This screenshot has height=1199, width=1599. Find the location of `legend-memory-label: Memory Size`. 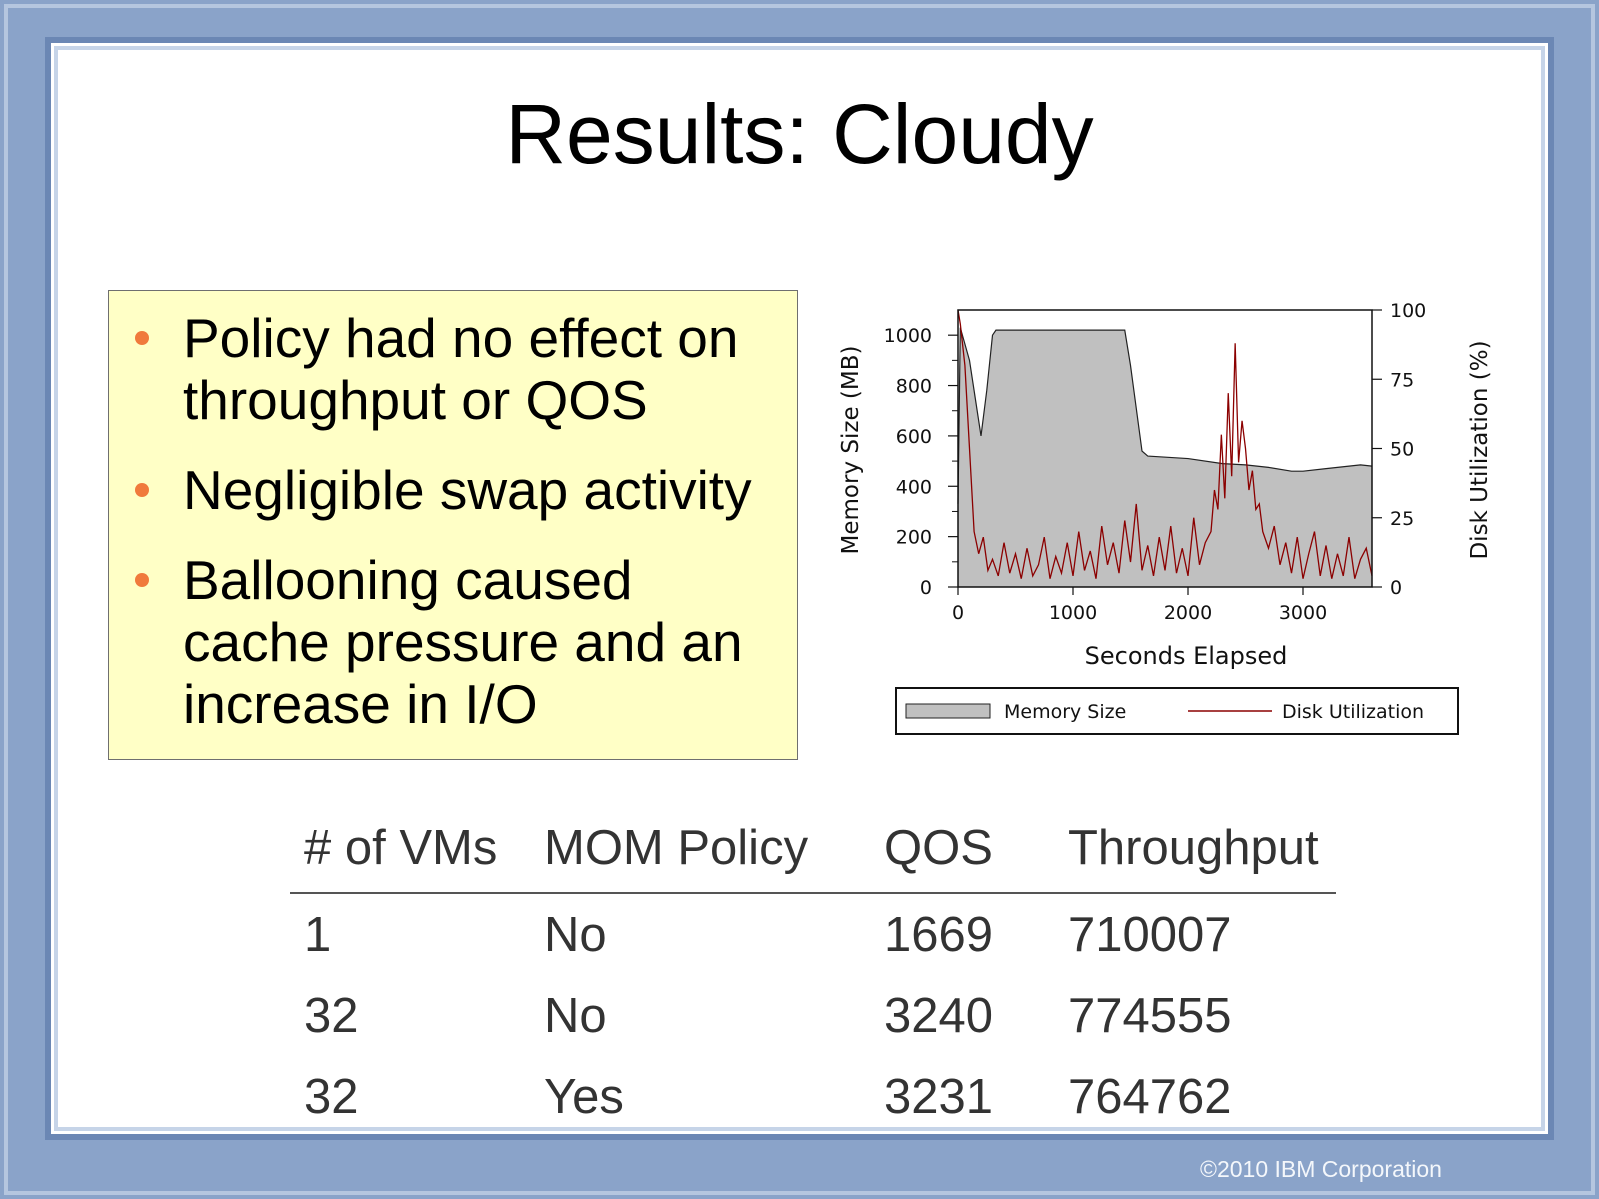

legend-memory-label: Memory Size is located at coordinates (1065, 712).